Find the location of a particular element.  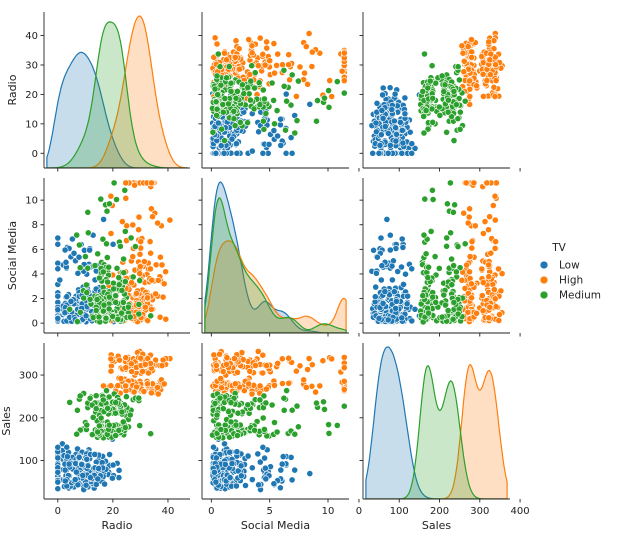

y-tick-label: 10 is located at coordinates (31, 201).